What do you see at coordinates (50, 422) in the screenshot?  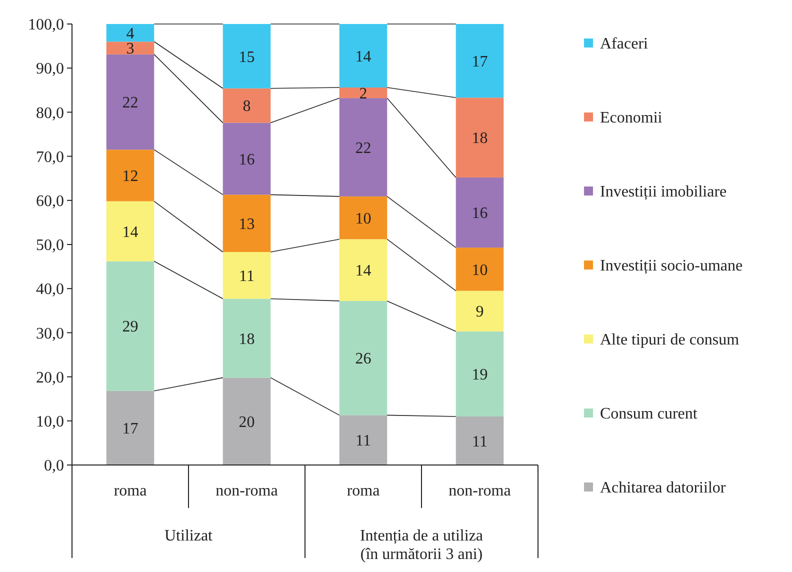 I see `y-tick-label: 10,0` at bounding box center [50, 422].